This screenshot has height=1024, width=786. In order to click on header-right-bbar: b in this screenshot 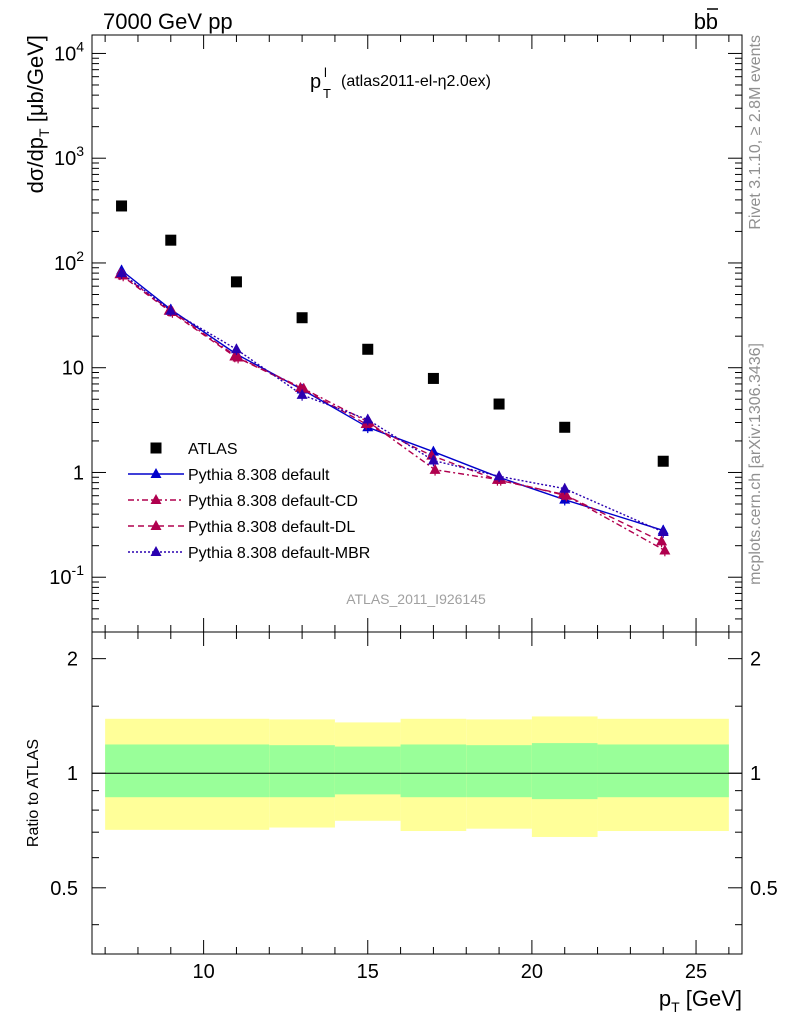, I will do `click(712, 21)`.